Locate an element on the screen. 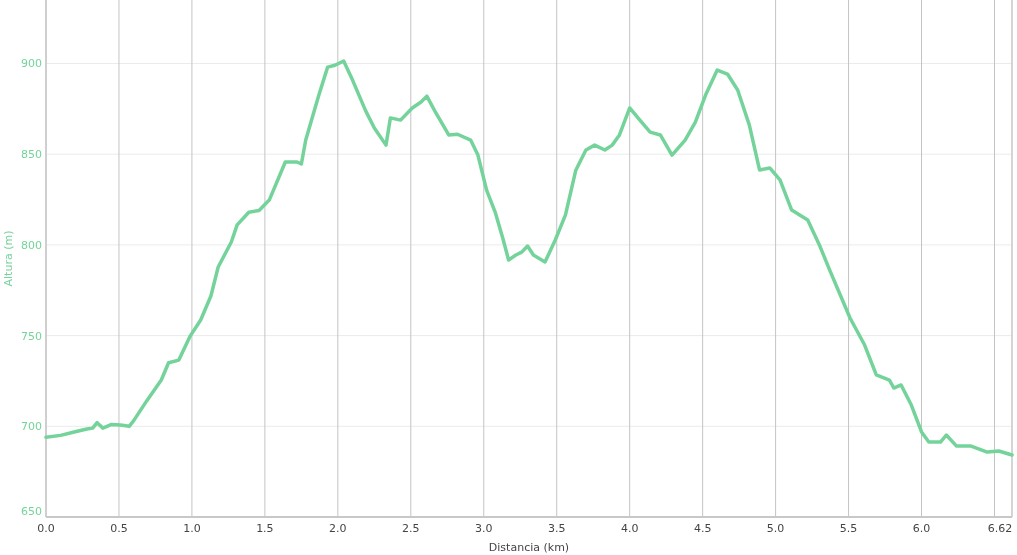  x-tick-label: 1.5 is located at coordinates (265, 528).